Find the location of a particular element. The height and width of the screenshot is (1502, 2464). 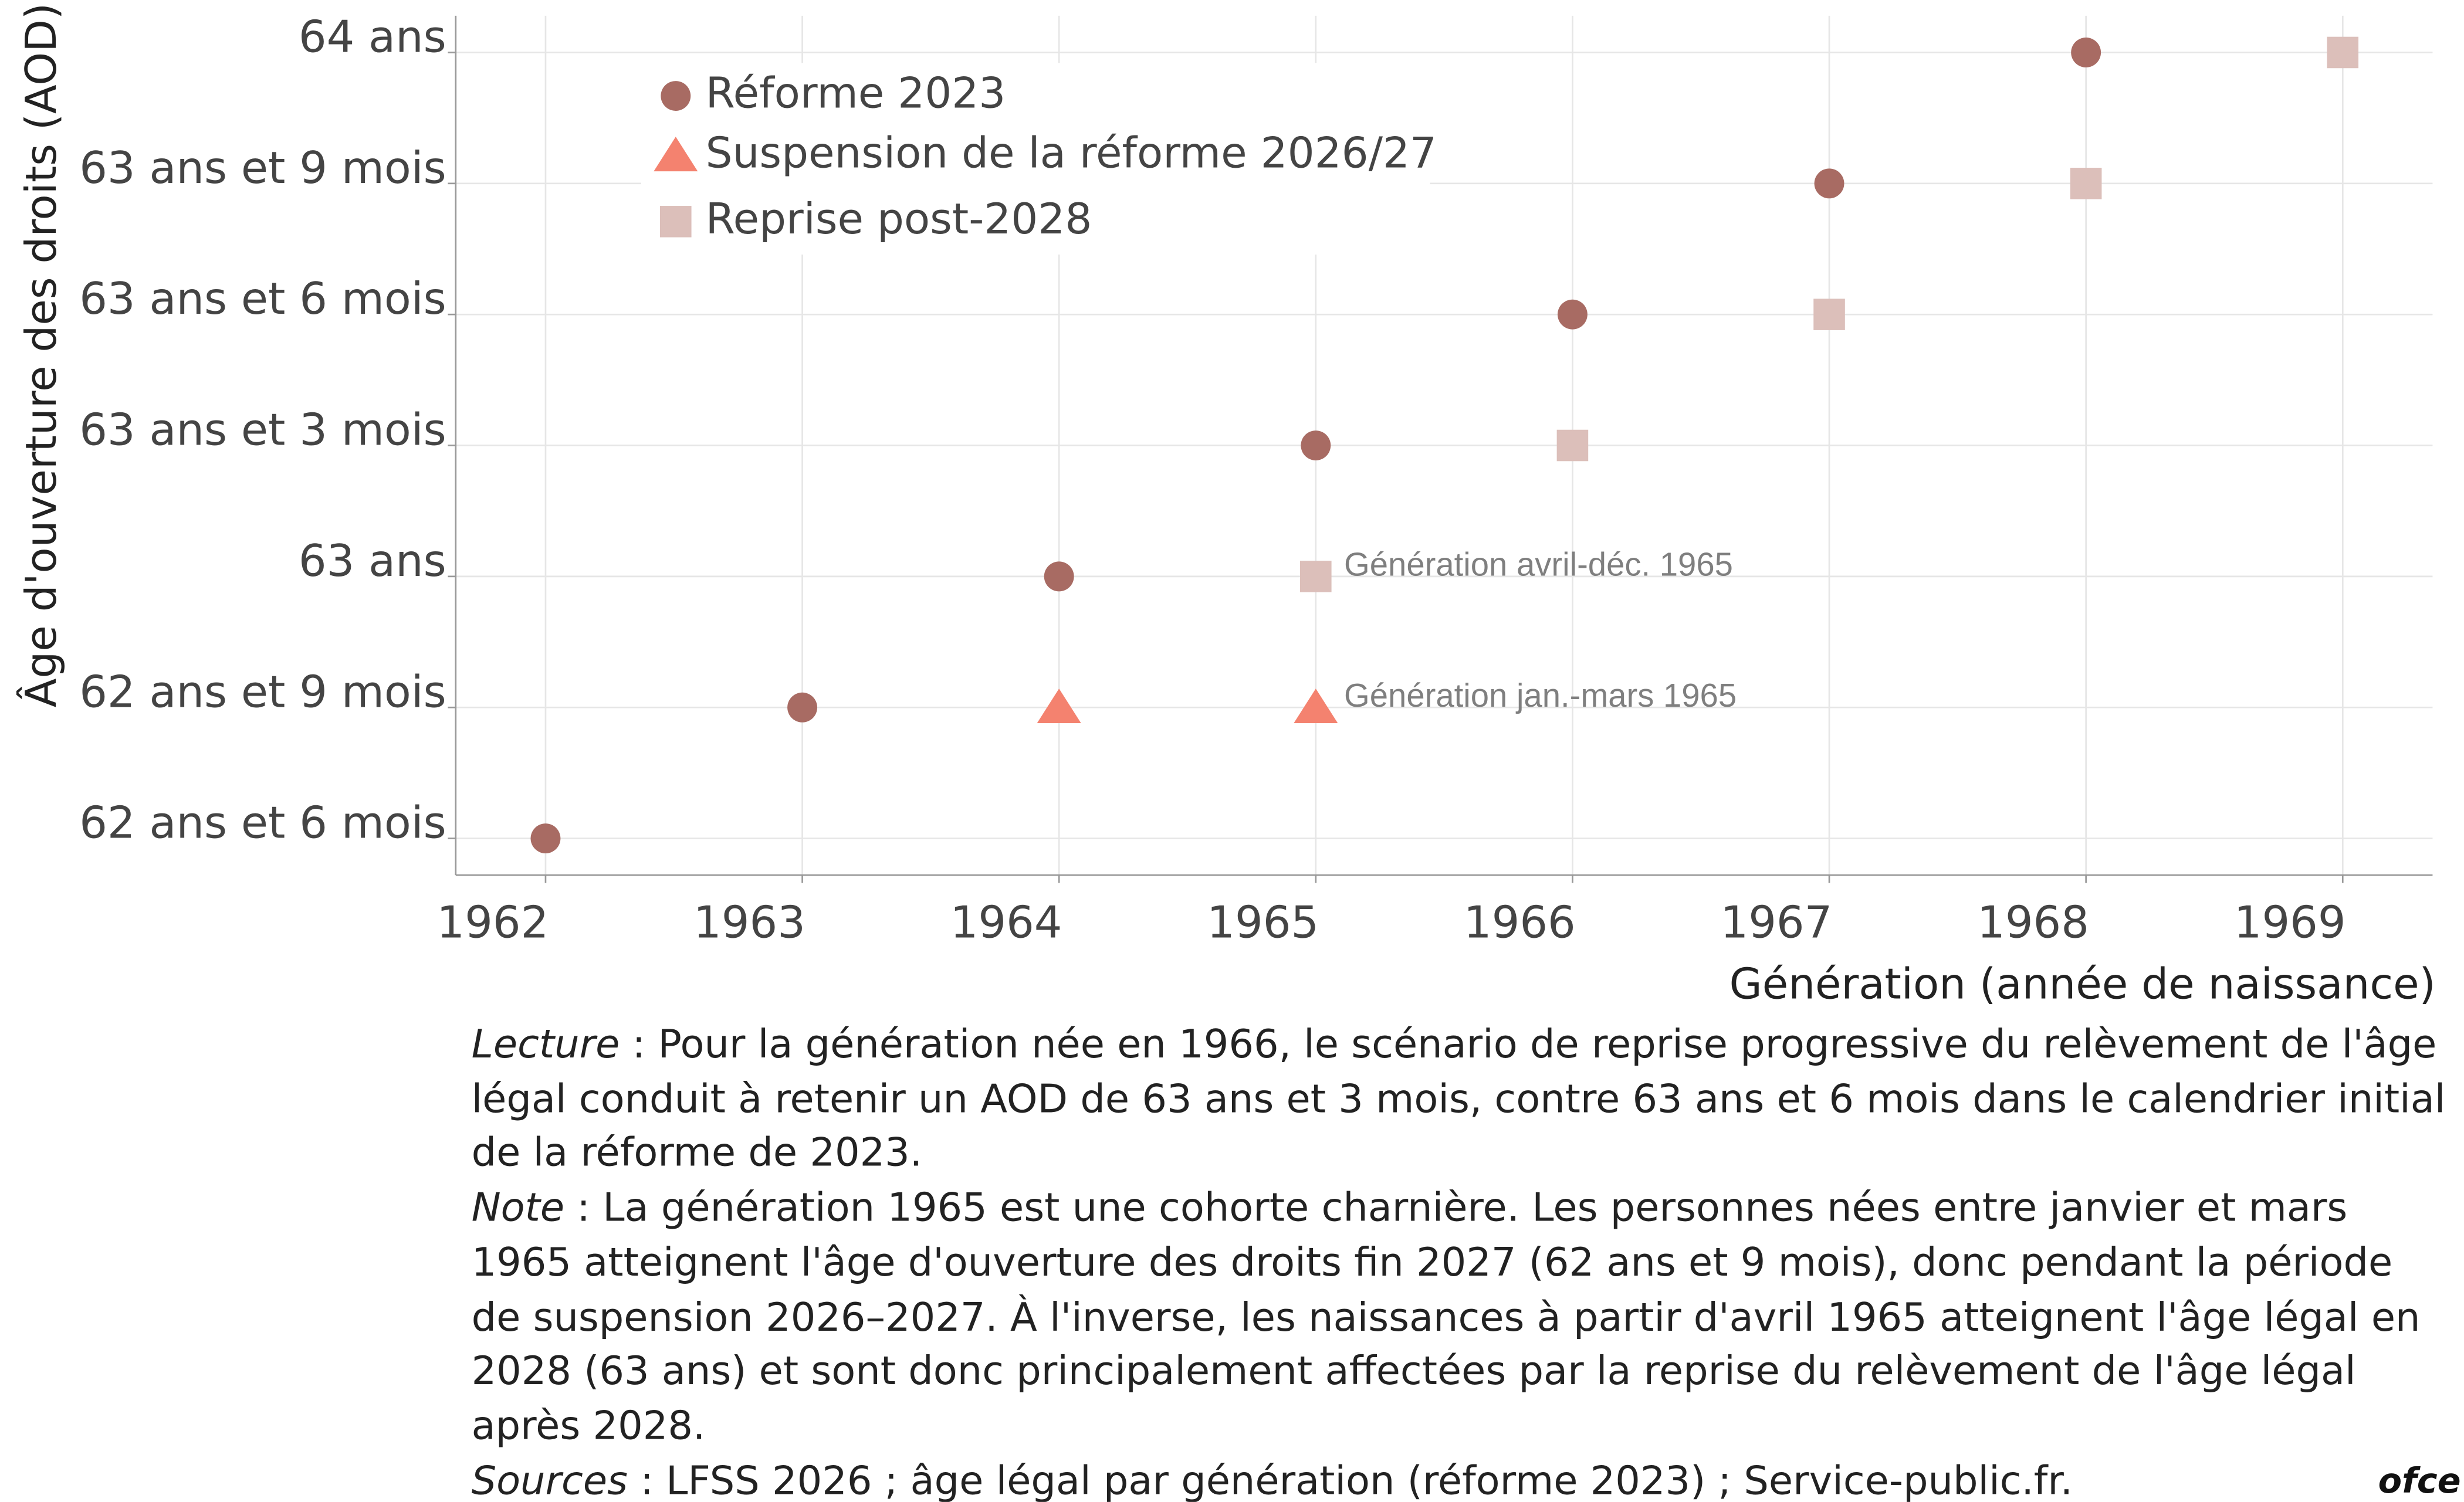

logo: ofce is located at coordinates (2419, 1481).